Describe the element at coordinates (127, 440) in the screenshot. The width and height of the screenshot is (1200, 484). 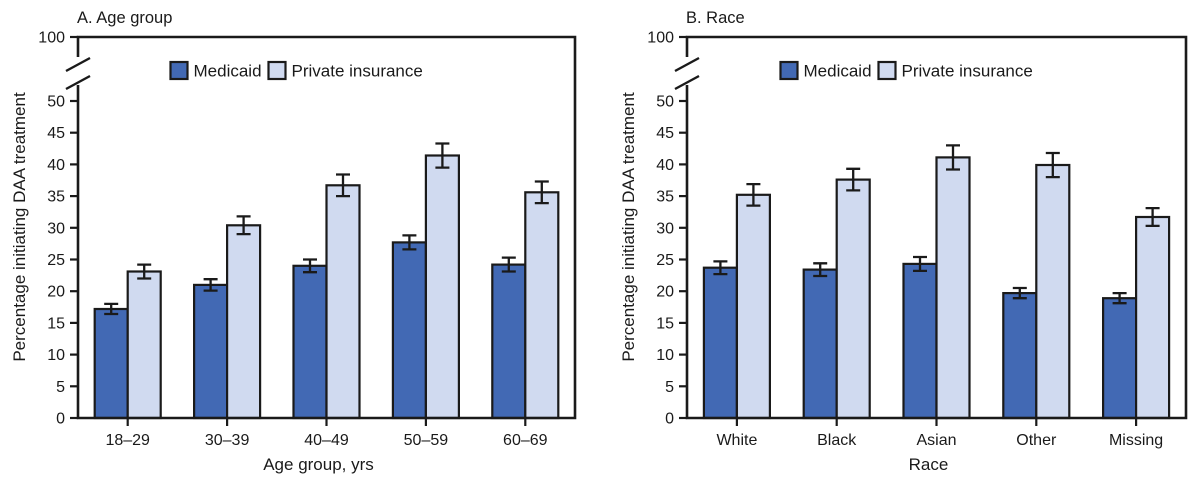
I see `x-axis-category-label: 18–29` at that location.